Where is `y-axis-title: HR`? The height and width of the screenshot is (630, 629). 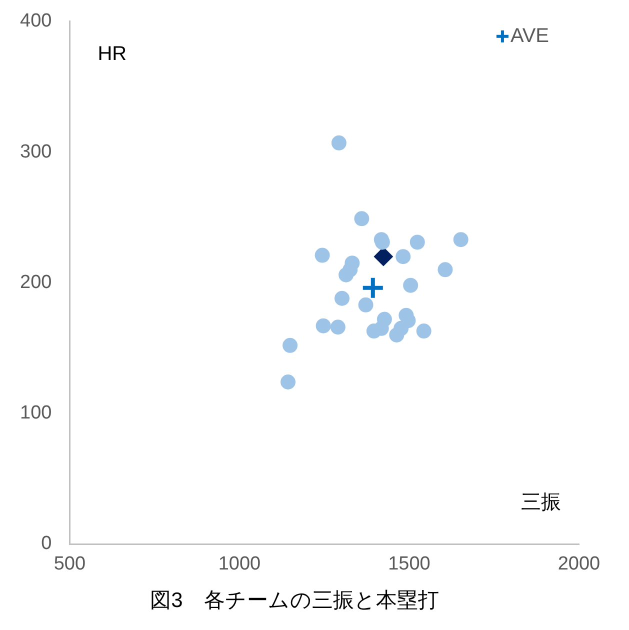
y-axis-title: HR is located at coordinates (112, 53).